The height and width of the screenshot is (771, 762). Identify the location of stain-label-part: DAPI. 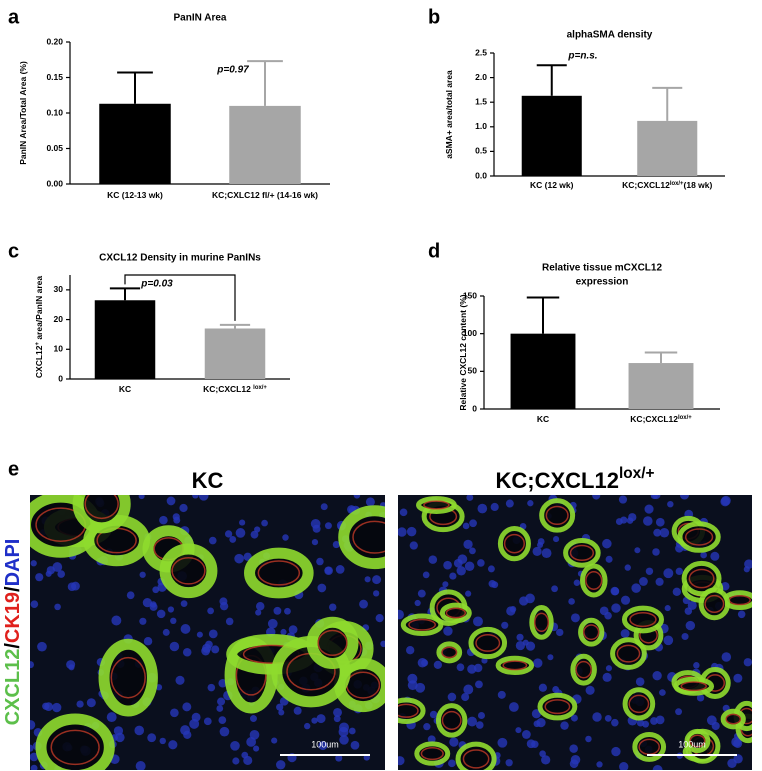
(13, 563).